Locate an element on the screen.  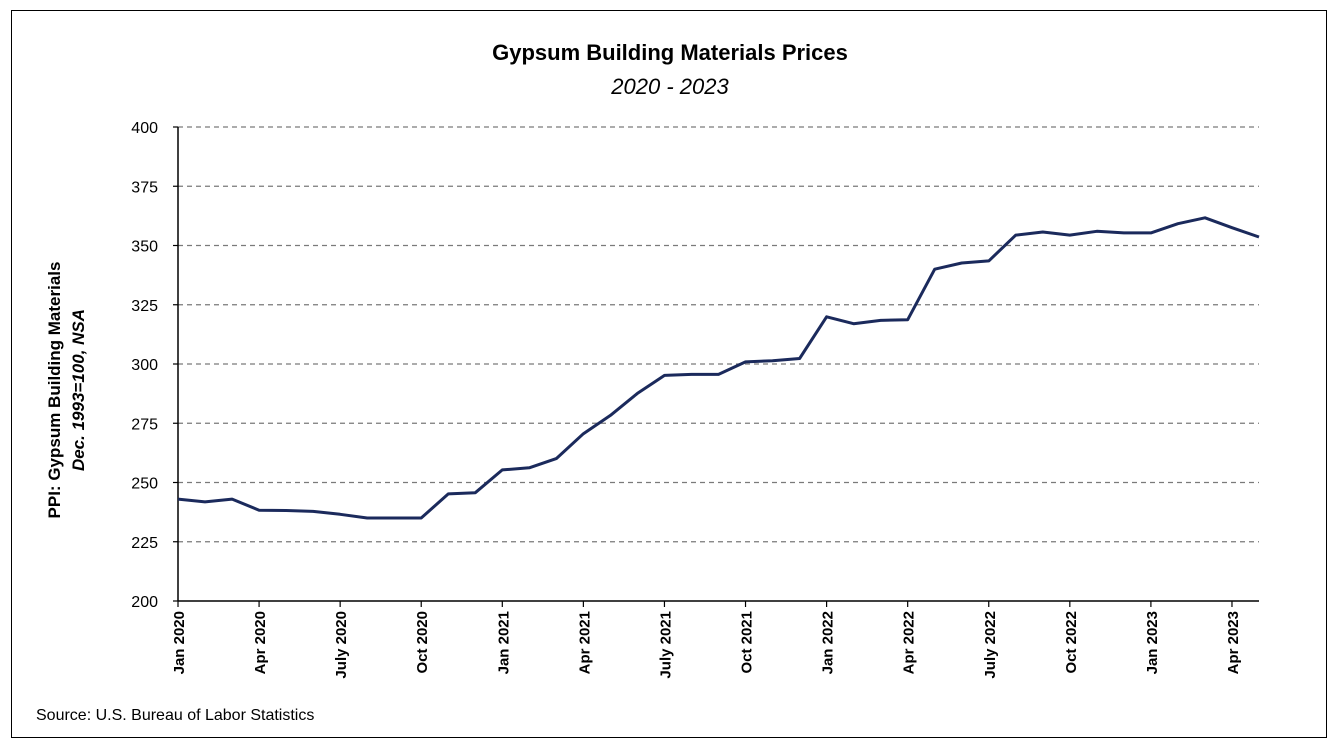
y-tick-label: 350 is located at coordinates (144, 247).